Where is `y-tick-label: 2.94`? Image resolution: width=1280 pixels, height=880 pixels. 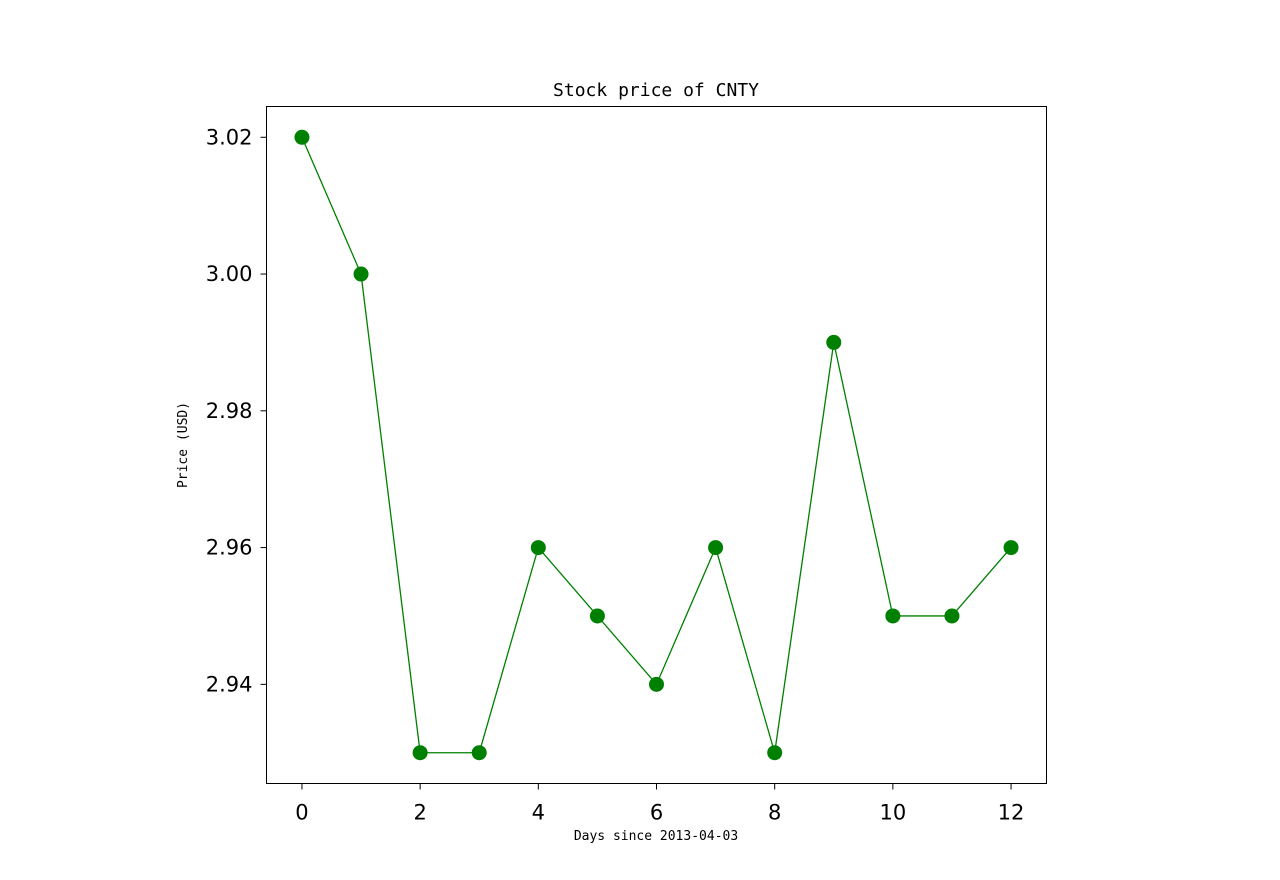 y-tick-label: 2.94 is located at coordinates (229, 684).